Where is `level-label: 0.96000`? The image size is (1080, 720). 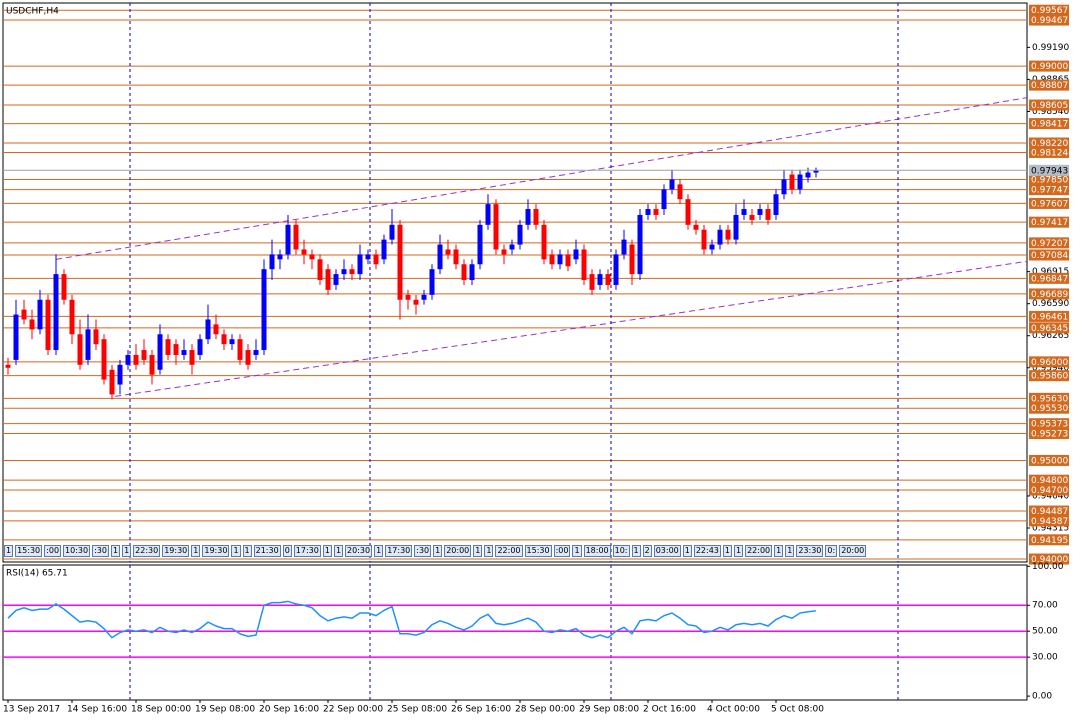
level-label: 0.96000 is located at coordinates (1049, 363).